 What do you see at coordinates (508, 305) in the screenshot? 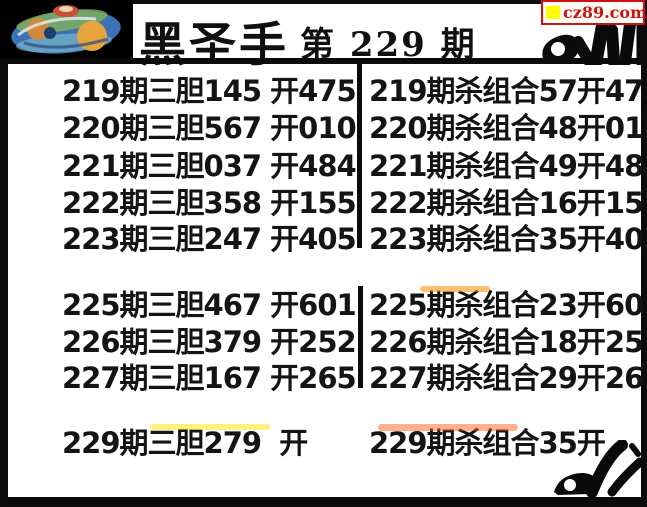
I see `right-row-225: 225期杀组合23开601` at bounding box center [508, 305].